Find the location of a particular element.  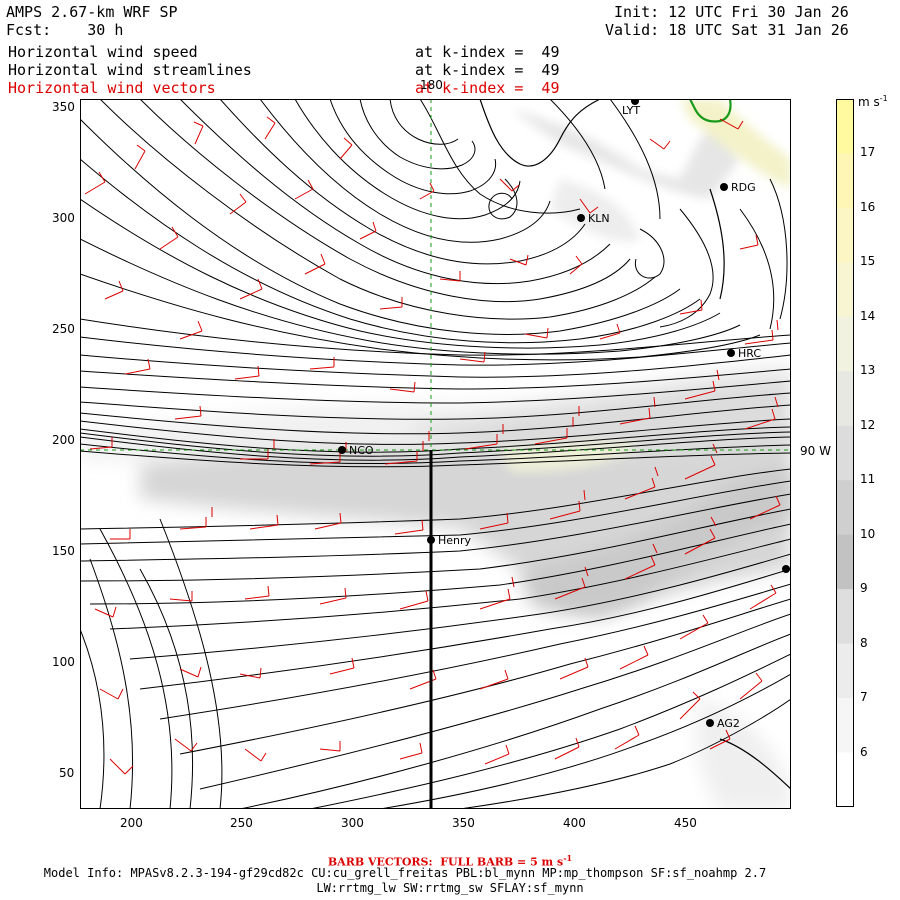

station-label-lyt: LYT is located at coordinates (631, 110).